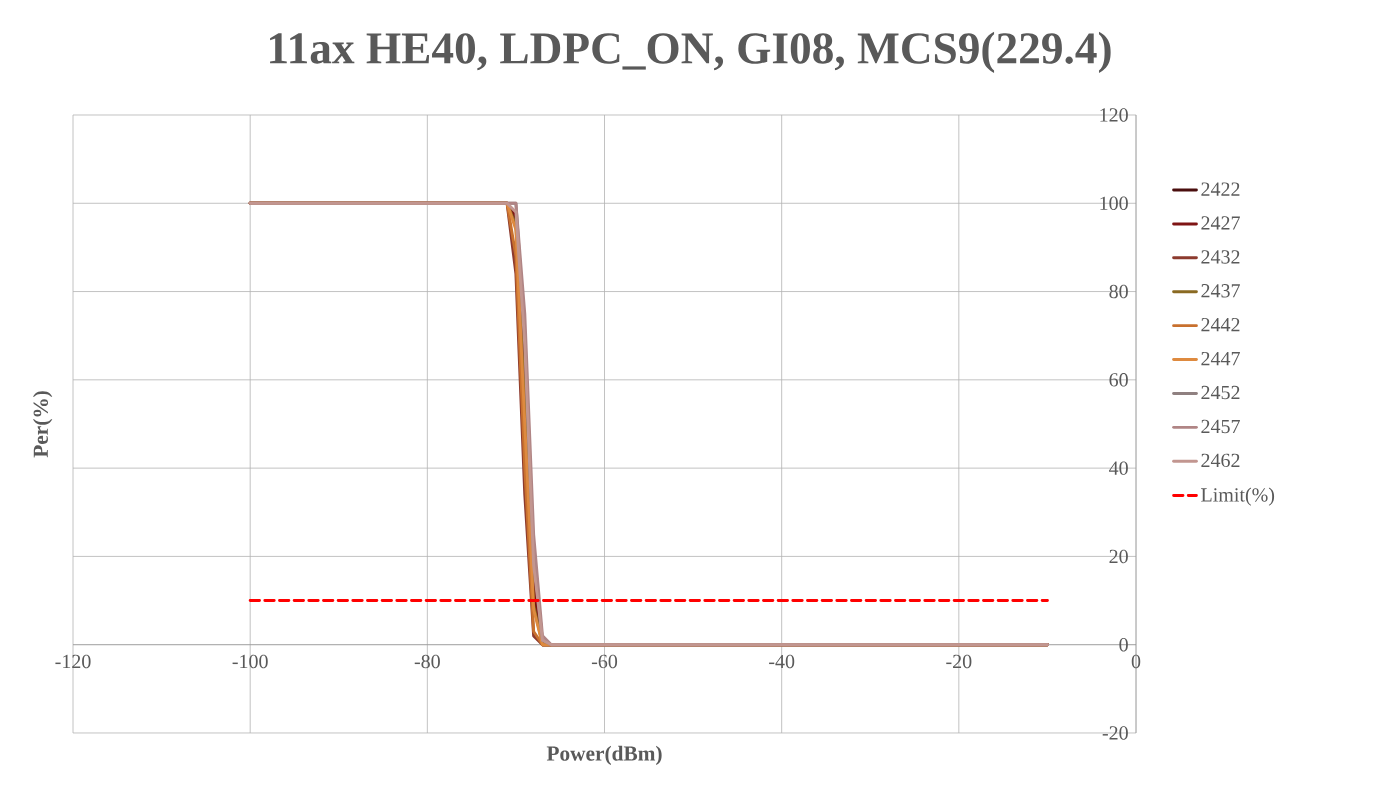  What do you see at coordinates (73, 661) in the screenshot?
I see `x-tick-label: -120` at bounding box center [73, 661].